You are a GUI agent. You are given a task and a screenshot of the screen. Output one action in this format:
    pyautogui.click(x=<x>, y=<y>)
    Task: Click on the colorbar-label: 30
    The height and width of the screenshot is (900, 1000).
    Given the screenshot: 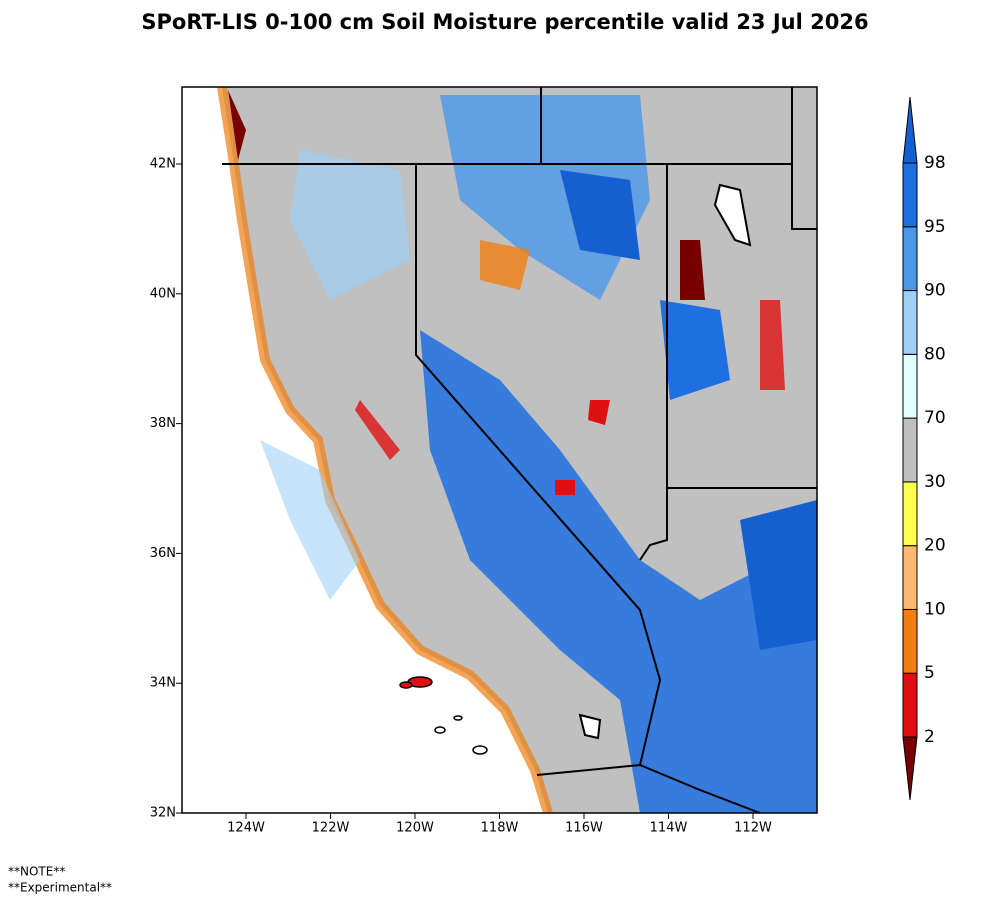 What is the action you would take?
    pyautogui.click(x=935, y=482)
    